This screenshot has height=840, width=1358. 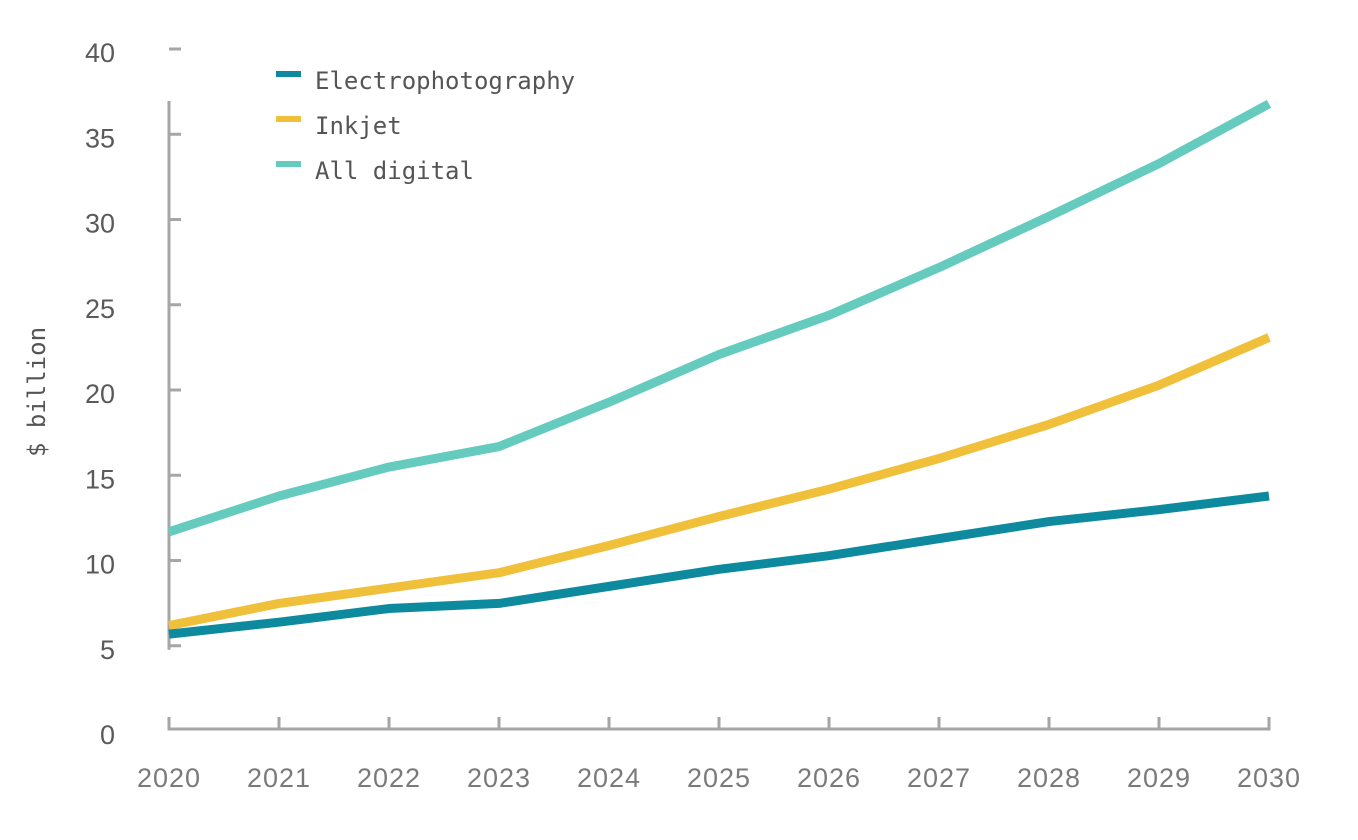 I want to click on x-tick-label: 2028, so click(x=1049, y=778).